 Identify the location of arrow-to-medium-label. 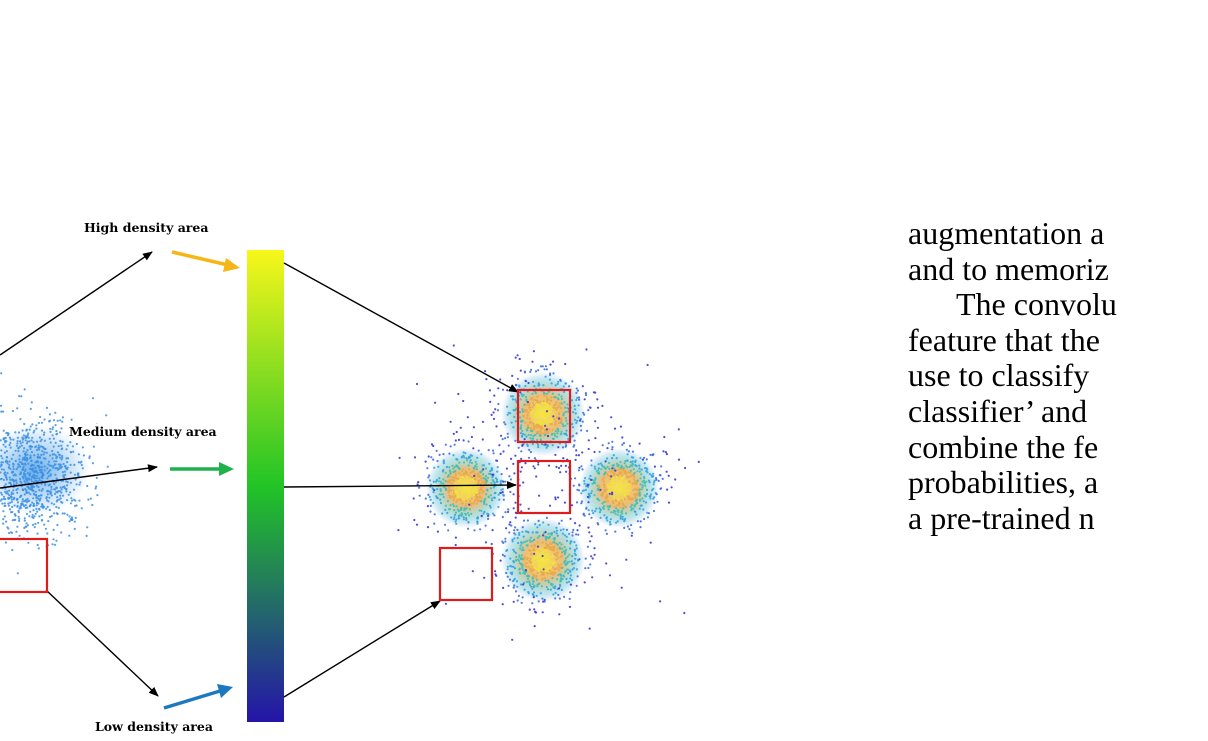
(79, 476).